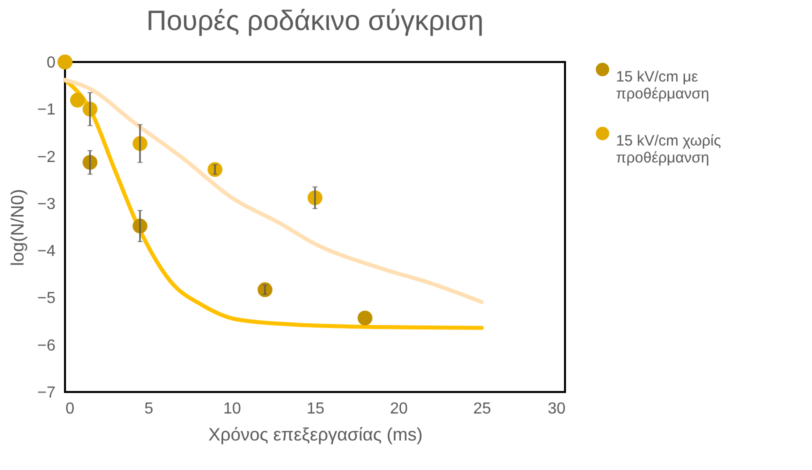 The height and width of the screenshot is (470, 812). Describe the element at coordinates (482, 409) in the screenshot. I see `x-tick-label: 25` at that location.